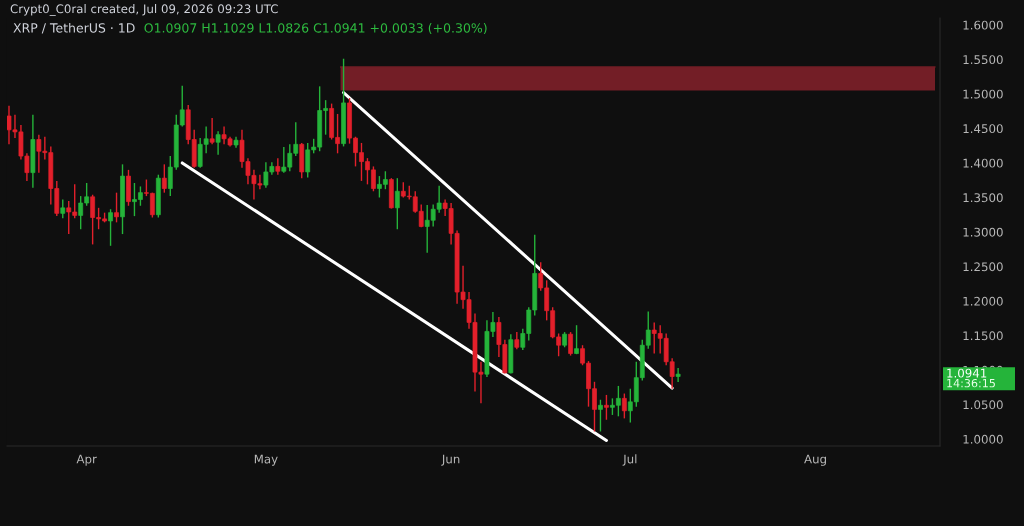 The height and width of the screenshot is (526, 1024). What do you see at coordinates (971, 383) in the screenshot?
I see `text: 14:36:15` at bounding box center [971, 383].